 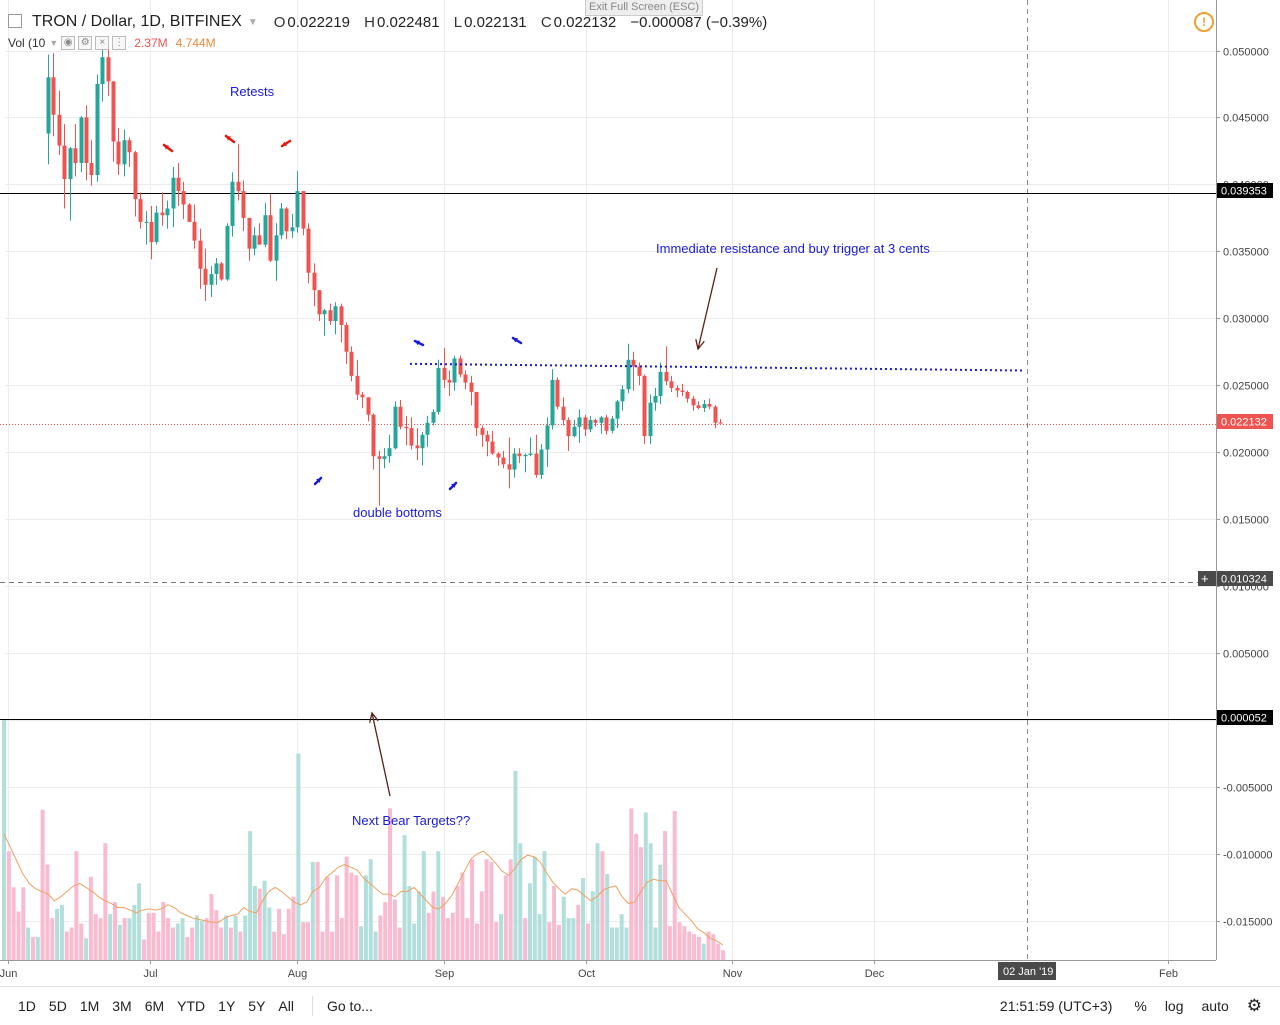 I want to click on range-1m: 1M, so click(x=89, y=1006).